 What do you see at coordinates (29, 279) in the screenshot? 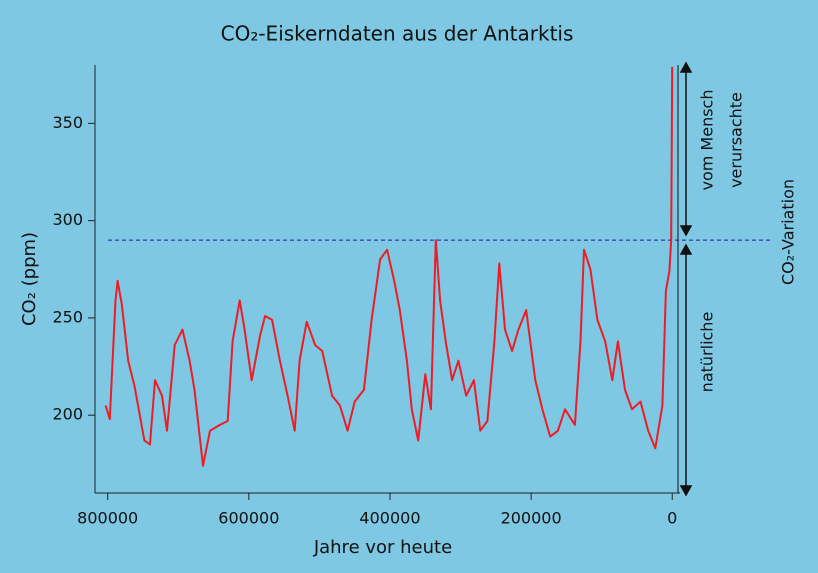
I see `y-axis-label: CO₂ (ppm)` at bounding box center [29, 279].